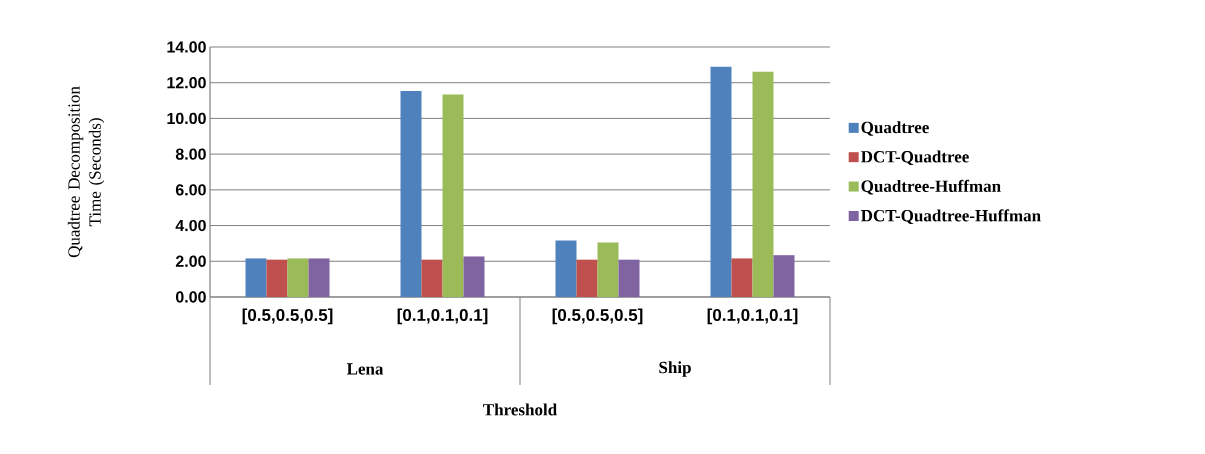 The width and height of the screenshot is (1205, 454). I want to click on y-tick-label: 14.00, so click(186, 47).